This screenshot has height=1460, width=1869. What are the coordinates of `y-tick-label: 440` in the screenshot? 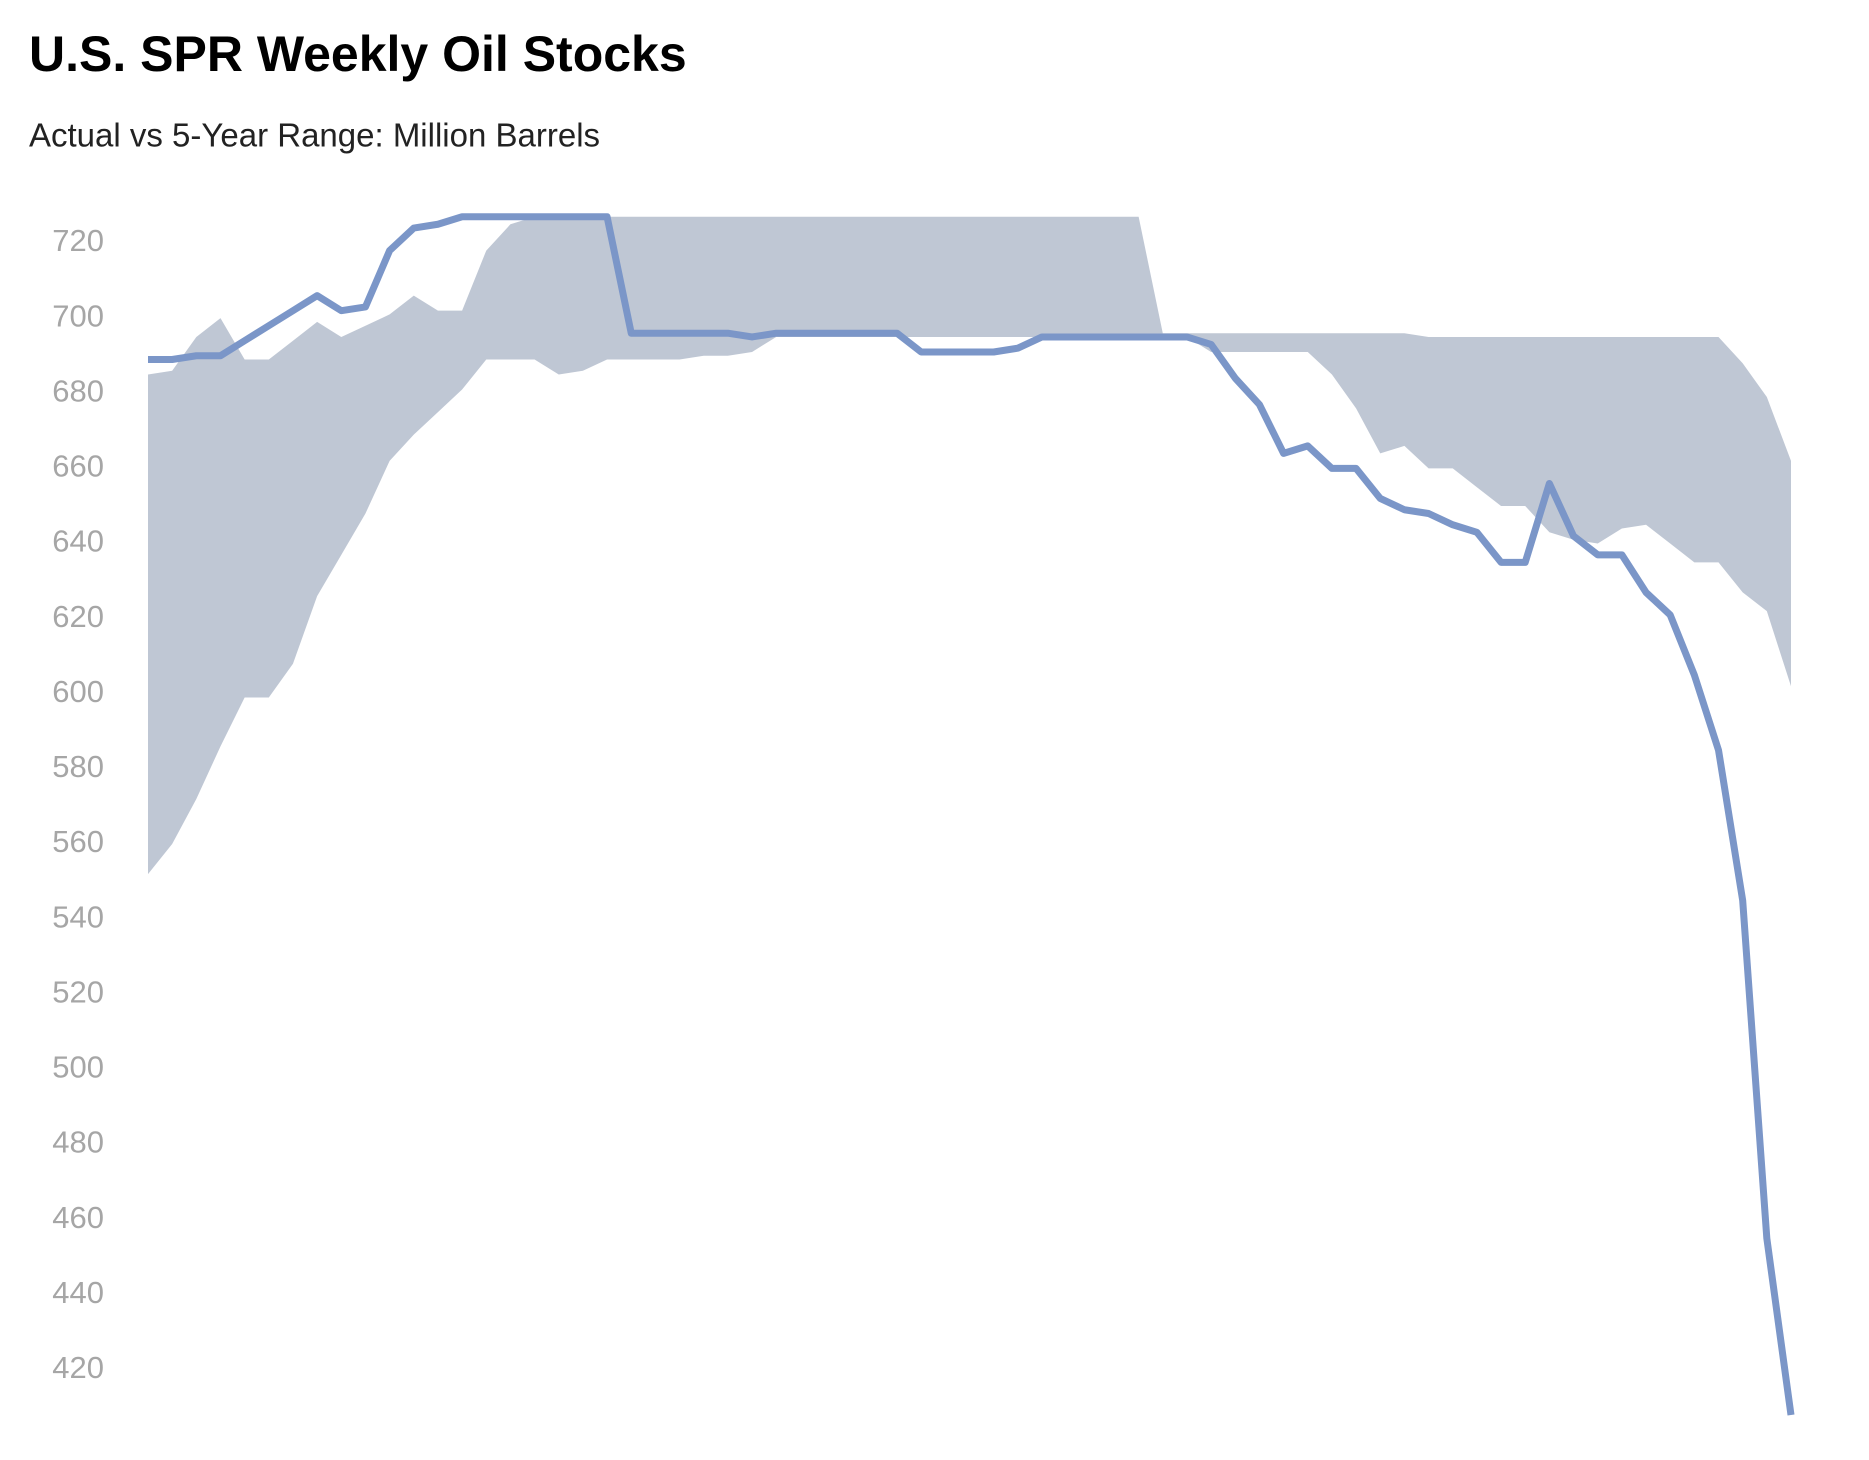 It's located at (78, 1292).